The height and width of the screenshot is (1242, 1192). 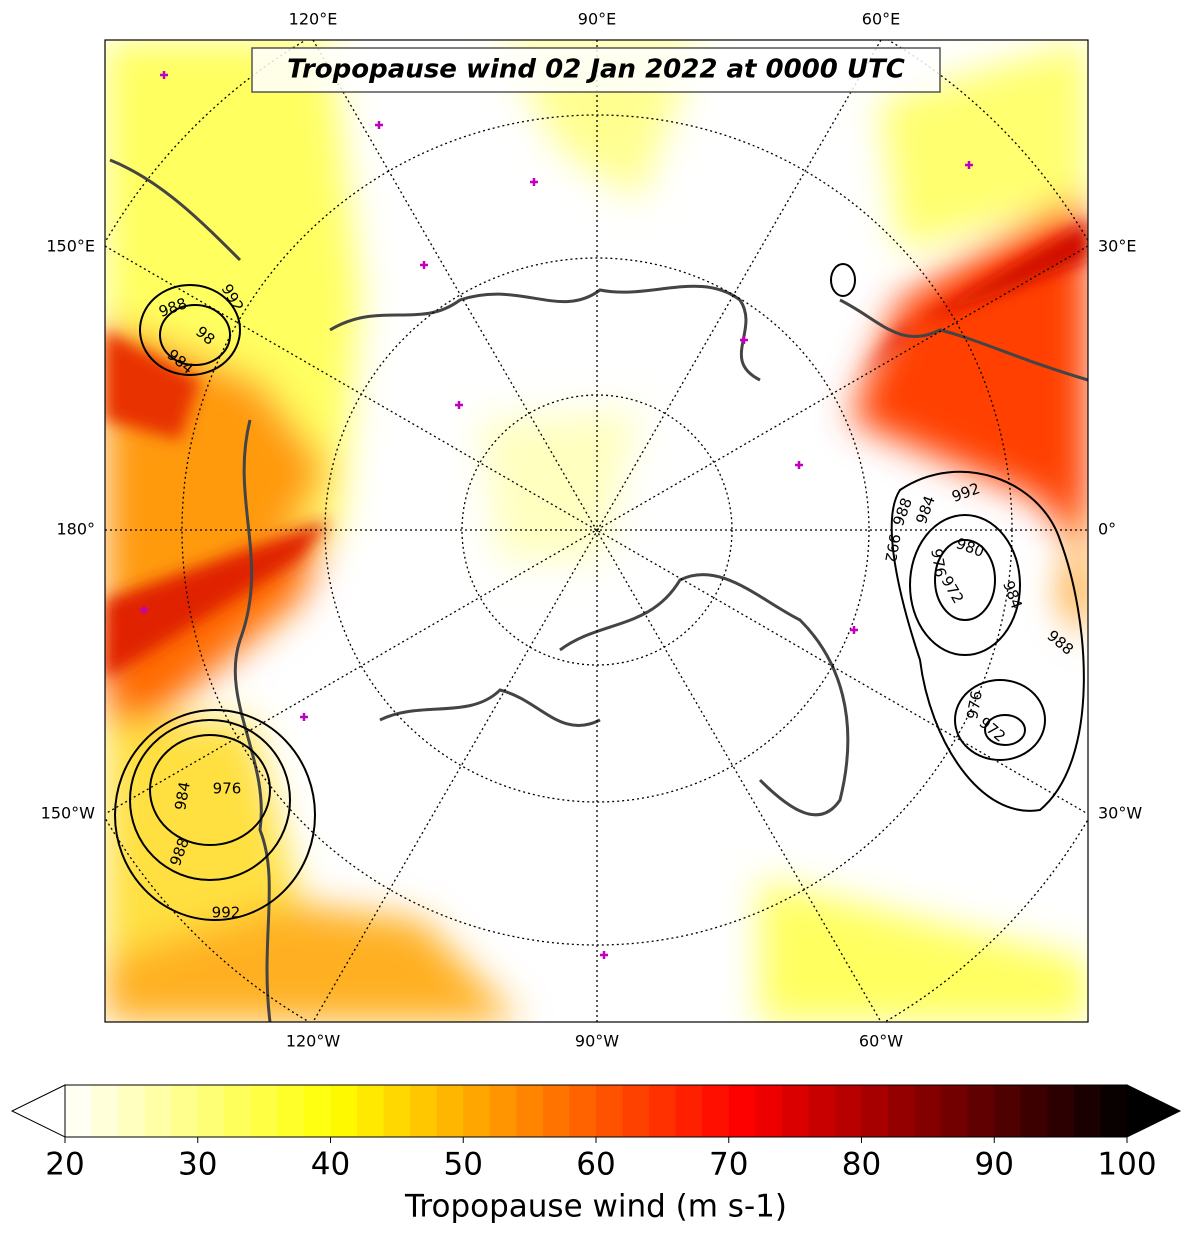 I want to click on colorbar-tick-label: 20, so click(x=64, y=1165).